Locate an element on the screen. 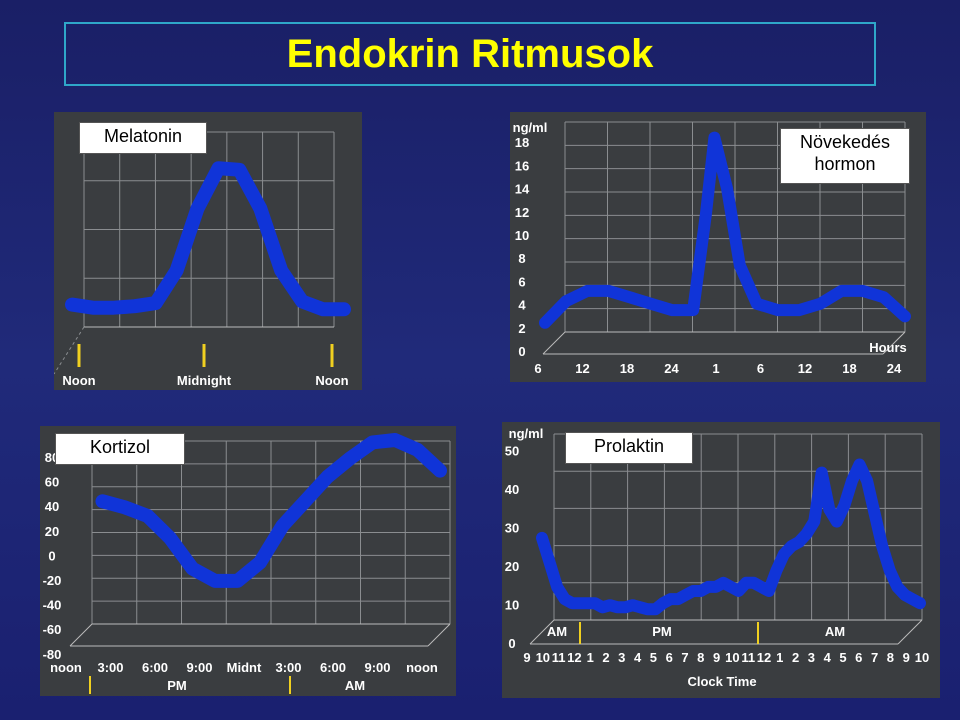 Image resolution: width=960 pixels, height=720 pixels. gh-y-tick: 0 is located at coordinates (521, 351).